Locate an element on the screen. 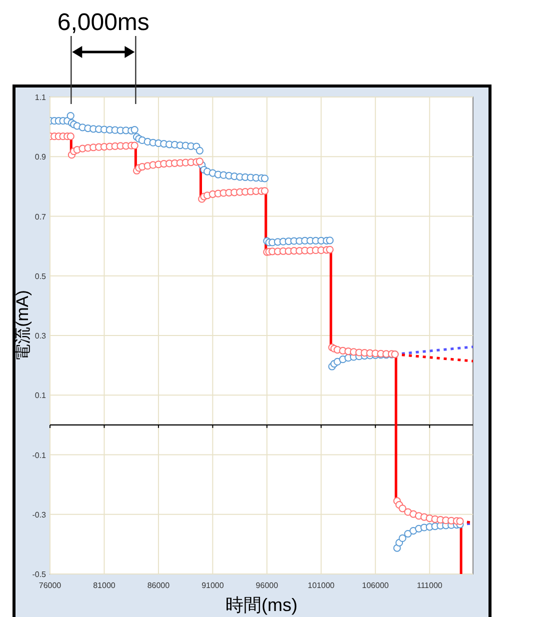  y-tick-label: 0.1 is located at coordinates (40, 395).